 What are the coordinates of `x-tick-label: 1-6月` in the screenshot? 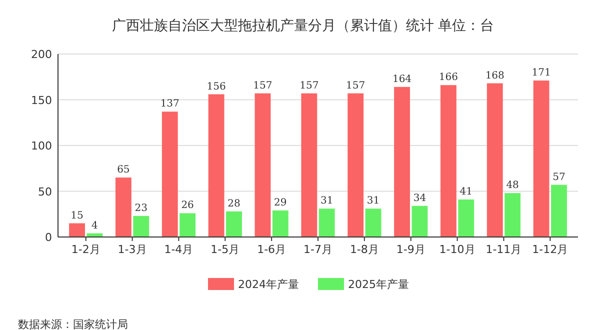 It's located at (271, 249).